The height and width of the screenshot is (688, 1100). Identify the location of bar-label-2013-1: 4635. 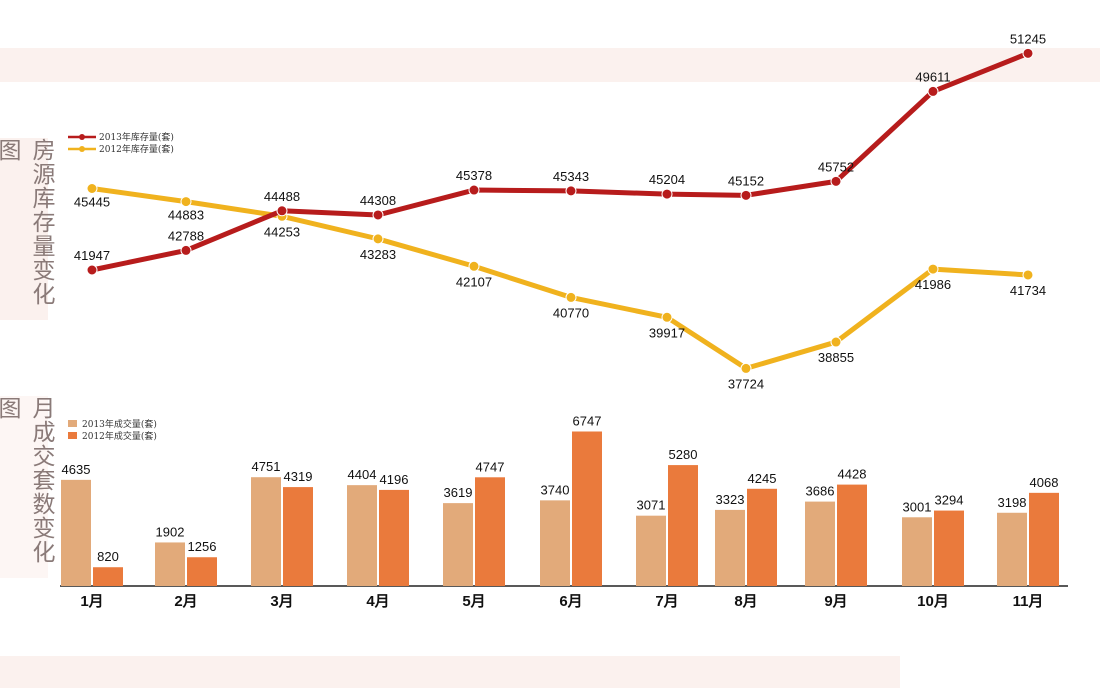
(76, 469).